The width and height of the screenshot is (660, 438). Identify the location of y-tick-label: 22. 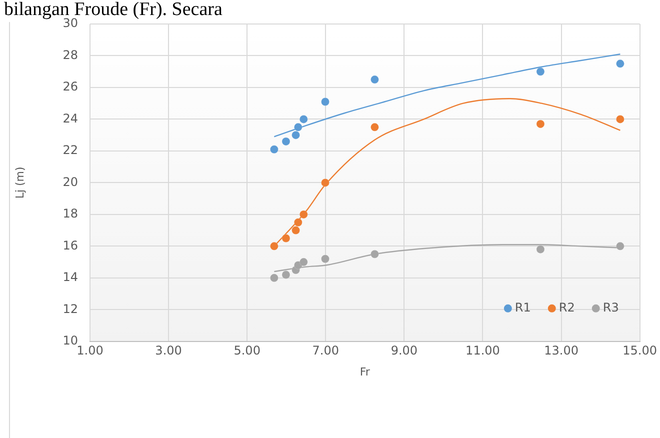
(70, 150).